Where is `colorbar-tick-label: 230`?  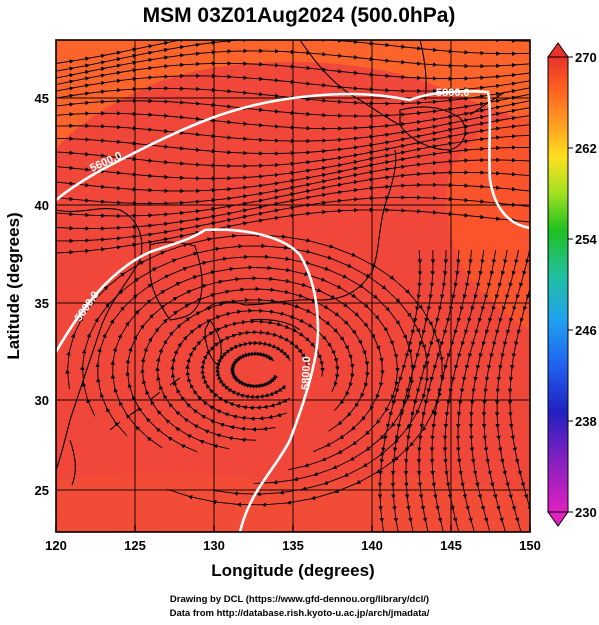 colorbar-tick-label: 230 is located at coordinates (586, 512).